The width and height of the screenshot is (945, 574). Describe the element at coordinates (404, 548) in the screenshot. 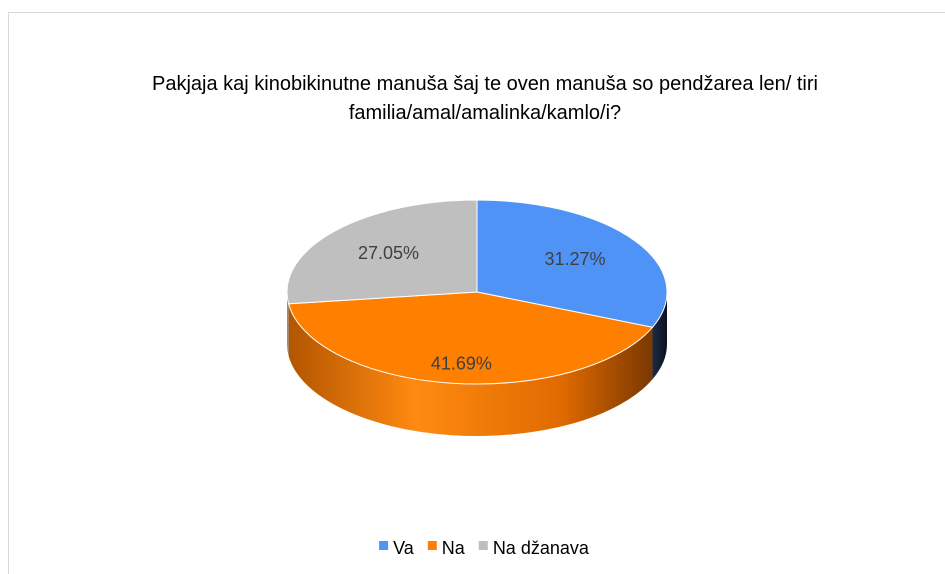

I see `legend-label: Va` at that location.